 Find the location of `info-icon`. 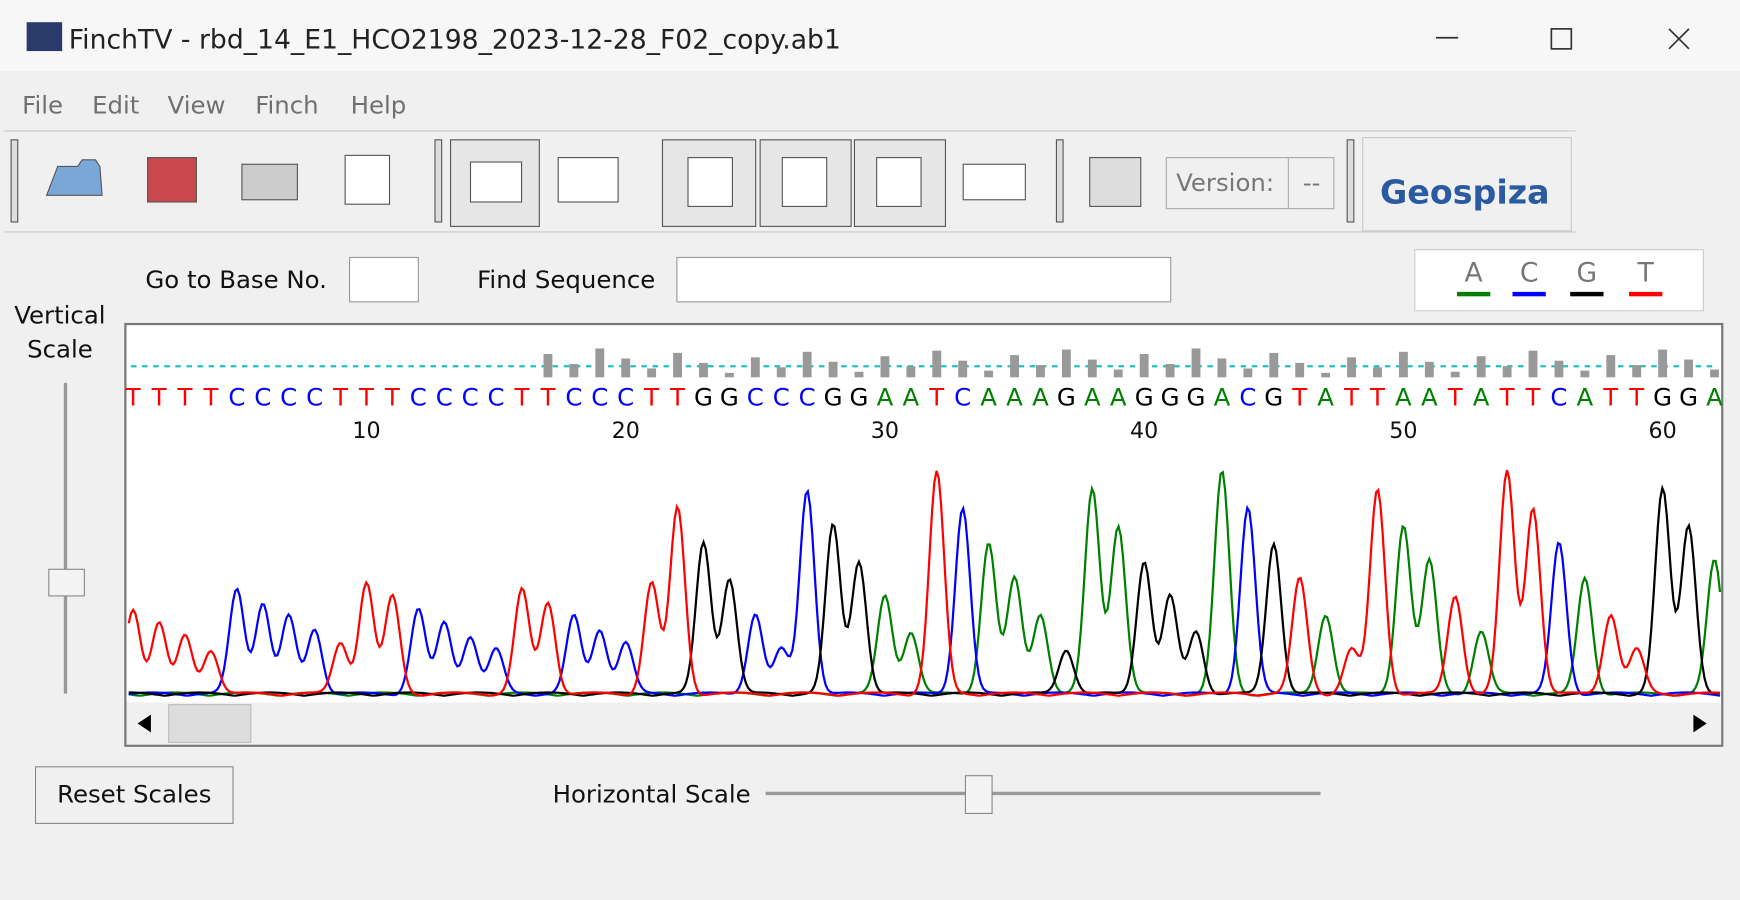

info-icon is located at coordinates (367, 179).